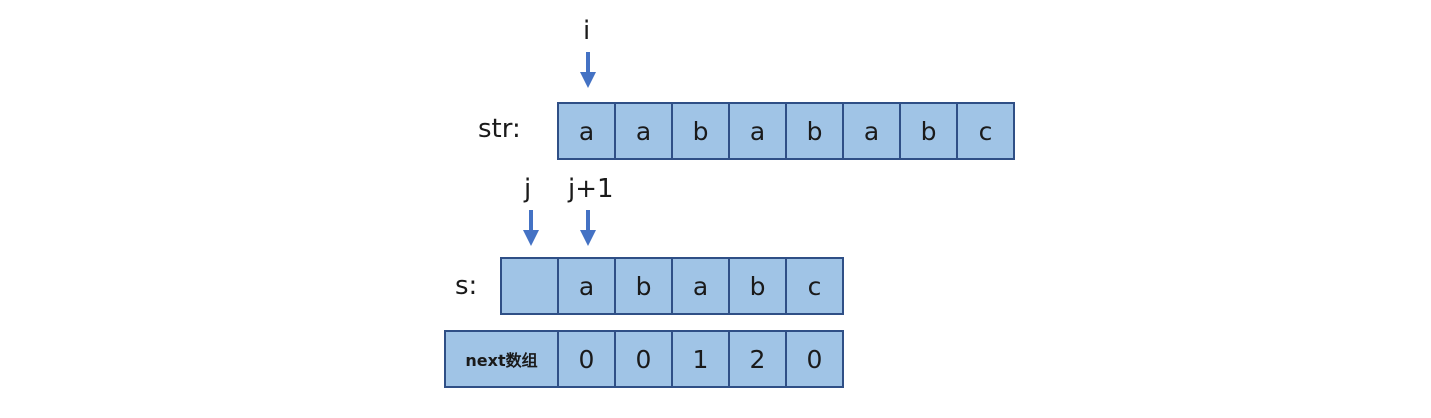 The image size is (1431, 418). What do you see at coordinates (758, 359) in the screenshot?
I see `next-cell: 2` at bounding box center [758, 359].